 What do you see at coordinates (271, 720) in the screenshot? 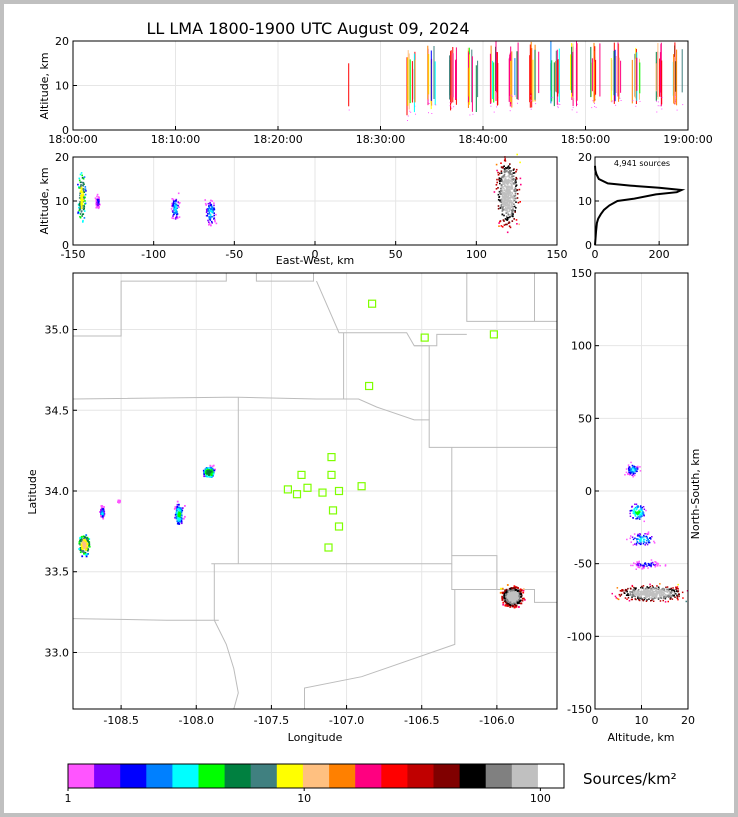
I see `plan-view-xtick-label: -107.5` at bounding box center [271, 720].